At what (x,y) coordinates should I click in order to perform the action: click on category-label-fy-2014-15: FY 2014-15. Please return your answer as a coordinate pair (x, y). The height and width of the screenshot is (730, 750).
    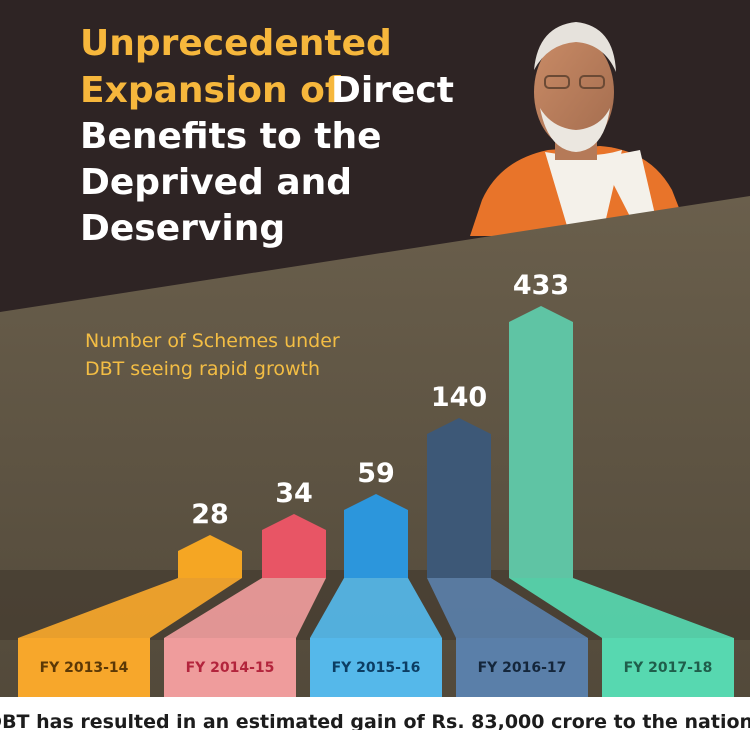
    Looking at the image, I should click on (230, 668).